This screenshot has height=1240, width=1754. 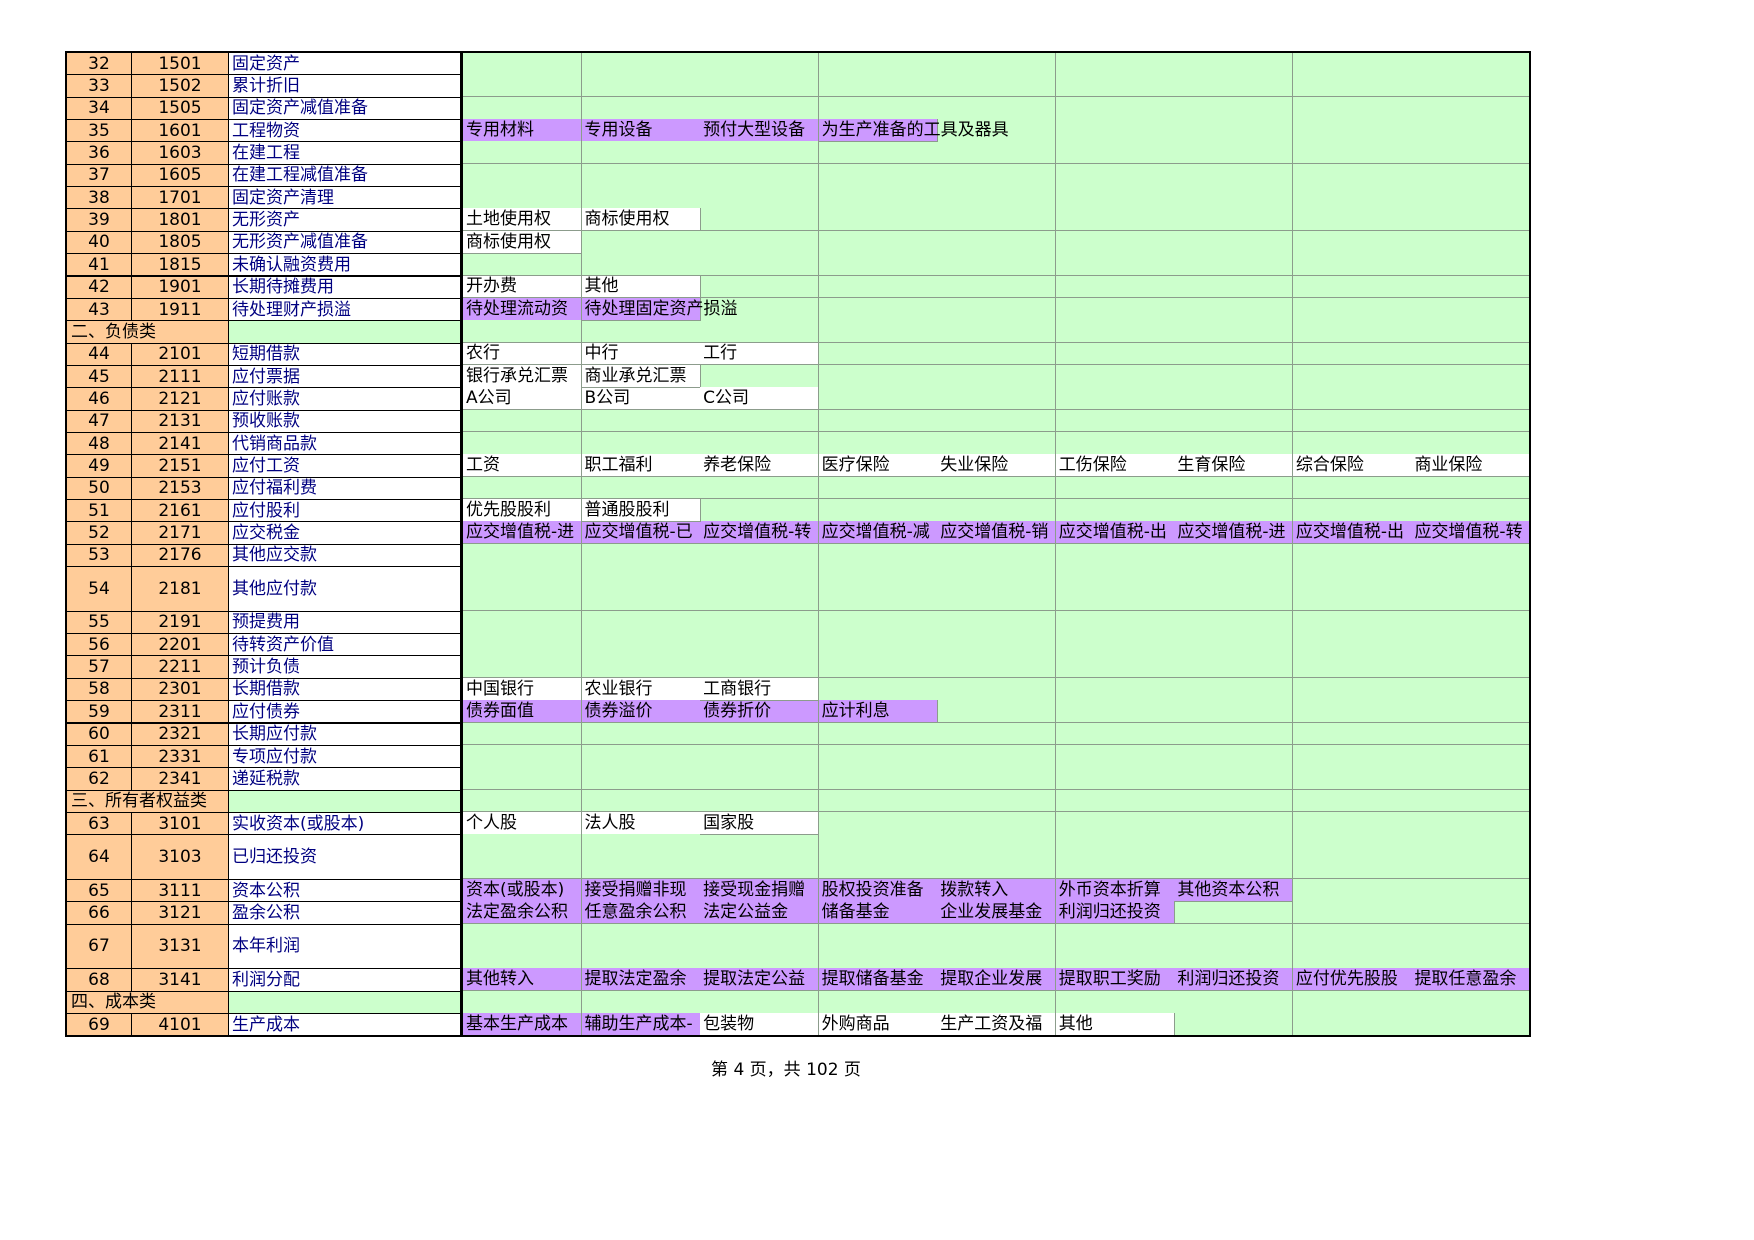 I want to click on account-code: 2301, so click(x=180, y=689).